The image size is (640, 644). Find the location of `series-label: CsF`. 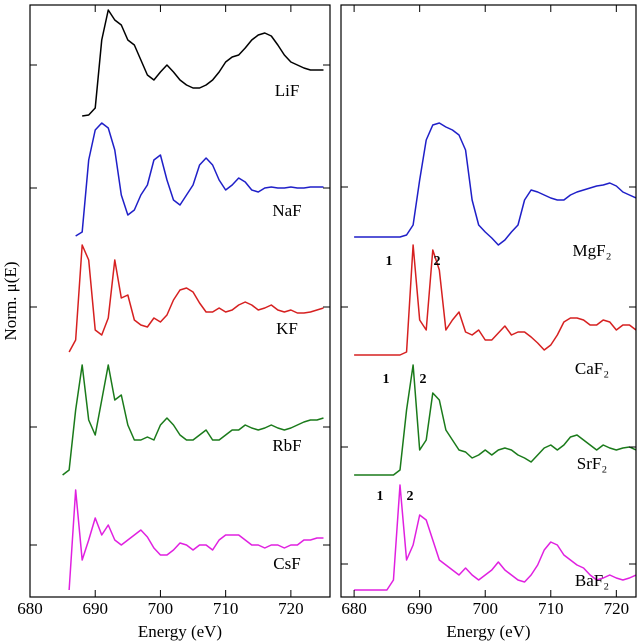

series-label: CsF is located at coordinates (286, 563).